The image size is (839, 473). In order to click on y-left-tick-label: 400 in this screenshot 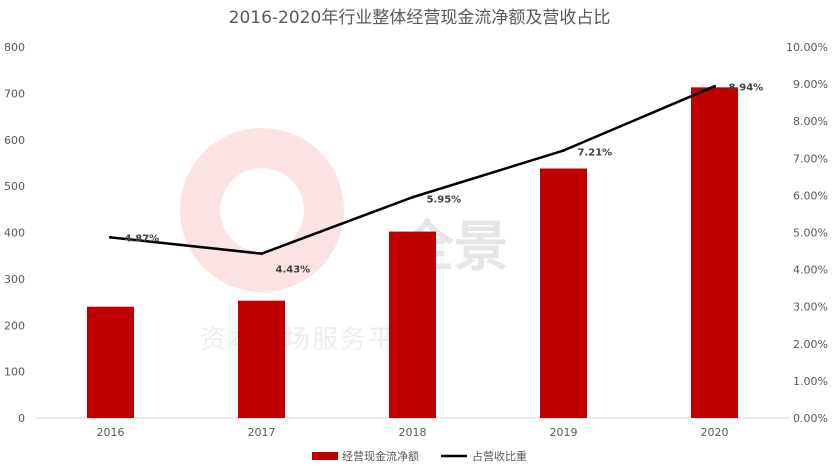, I will do `click(14, 233)`.